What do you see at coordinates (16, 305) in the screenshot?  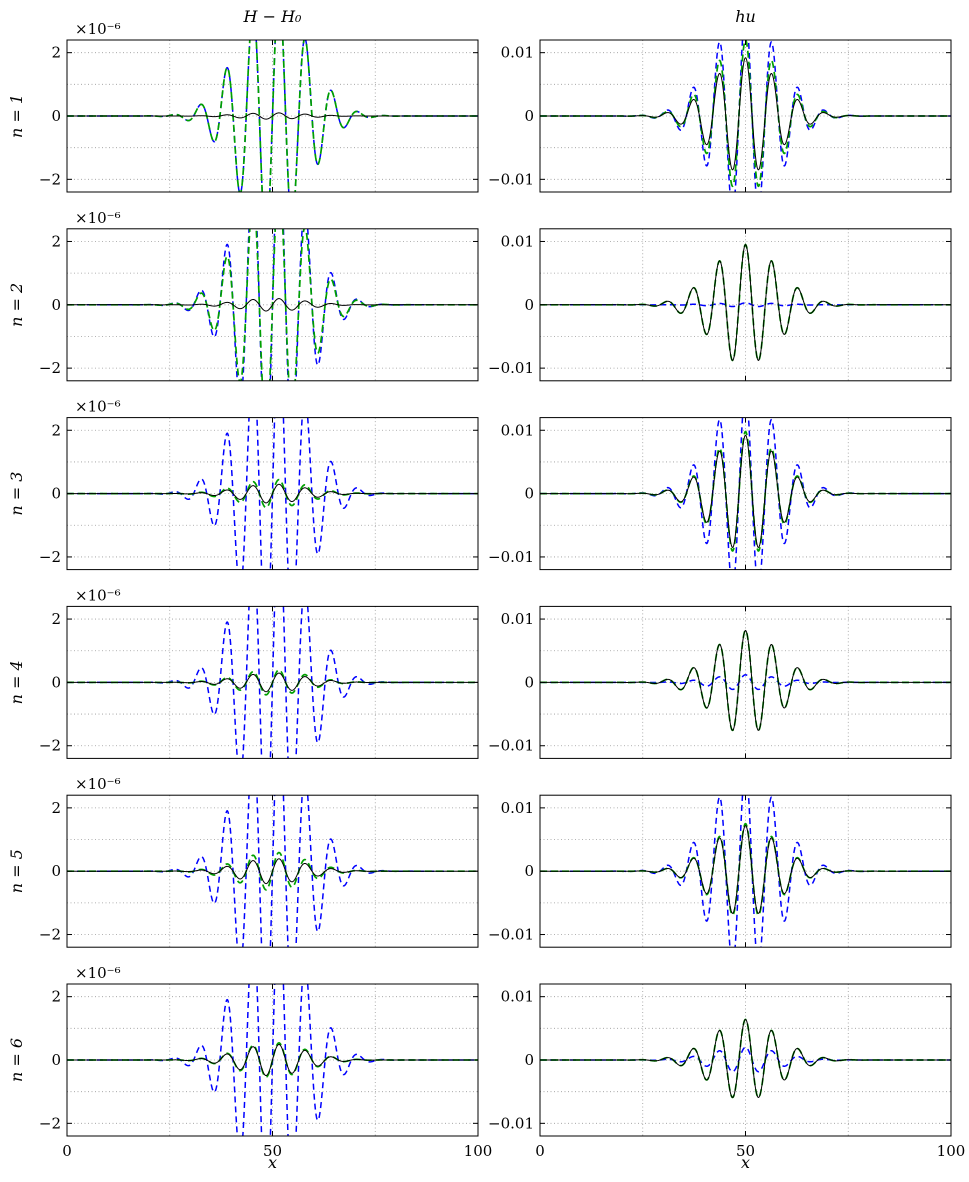 I see `row-label: n = 2` at bounding box center [16, 305].